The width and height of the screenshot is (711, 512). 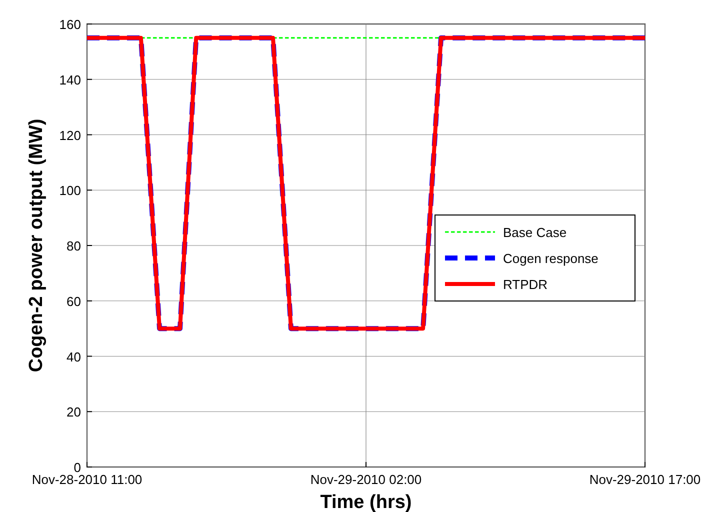 What do you see at coordinates (366, 502) in the screenshot?
I see `x-axis-title: Time (hrs)` at bounding box center [366, 502].